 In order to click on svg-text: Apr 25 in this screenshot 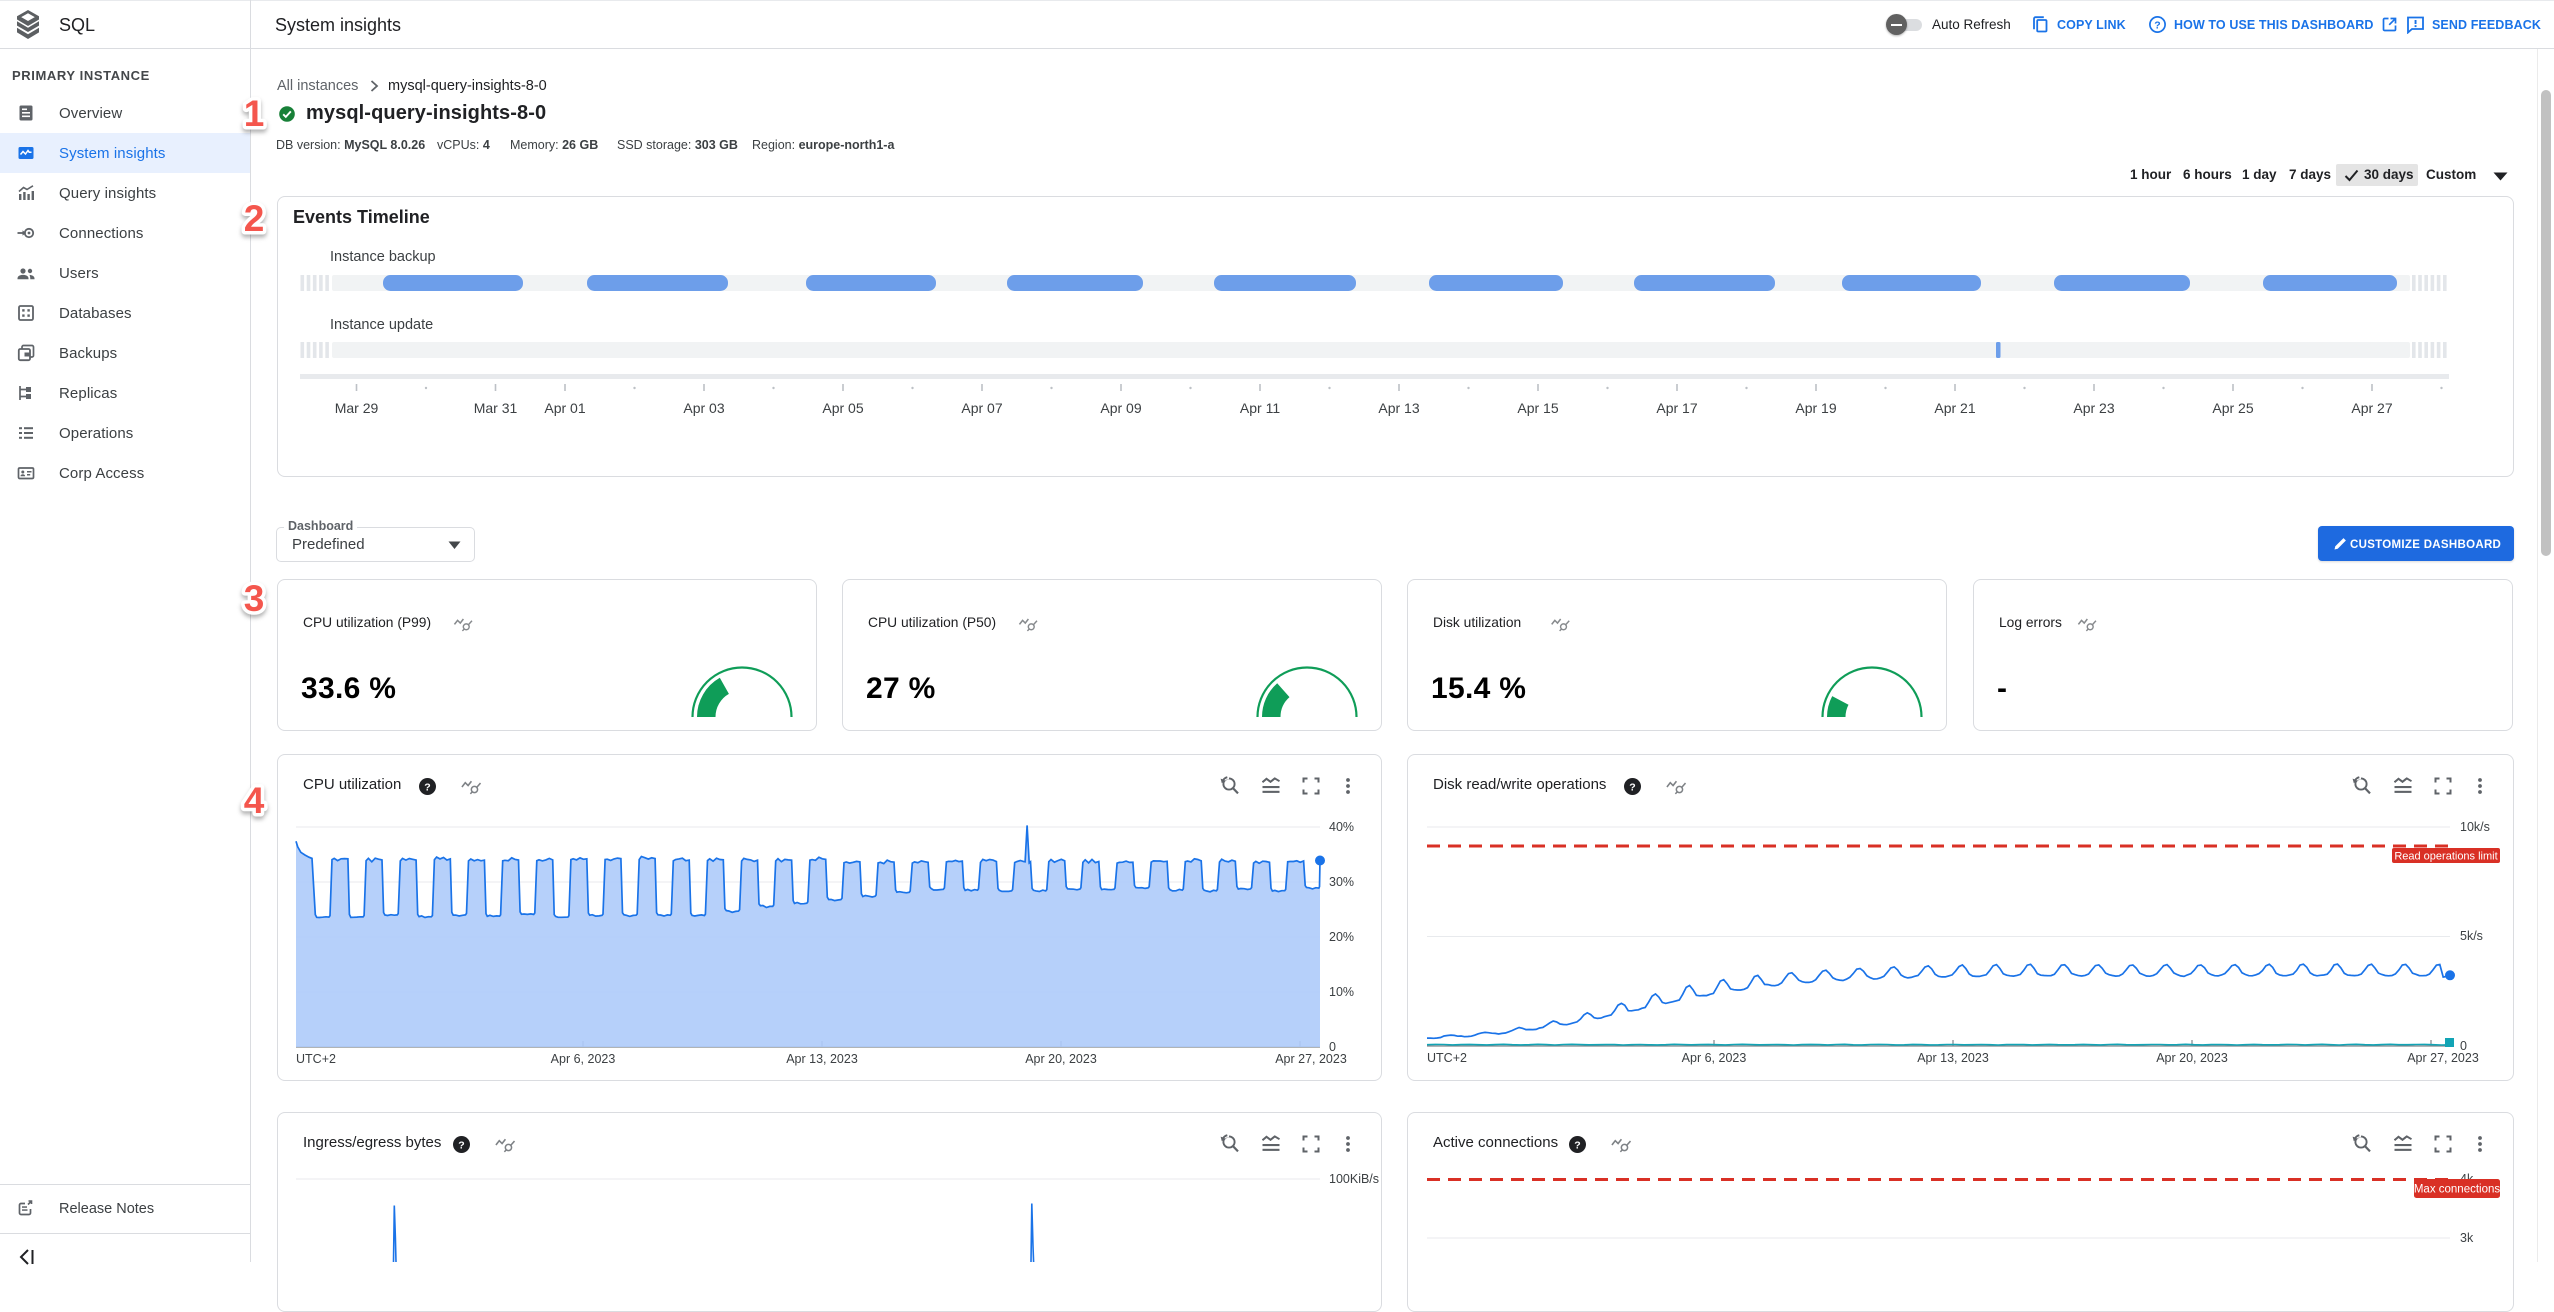, I will do `click(2232, 408)`.